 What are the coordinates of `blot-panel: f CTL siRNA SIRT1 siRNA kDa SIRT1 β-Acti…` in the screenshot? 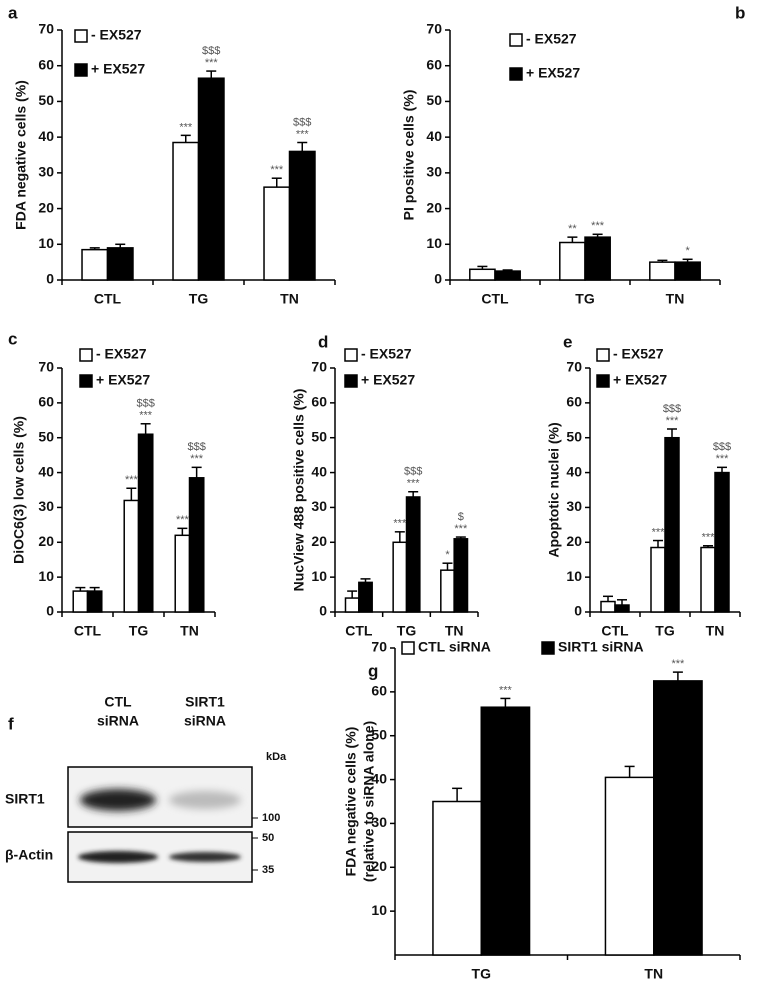 It's located at (146, 788).